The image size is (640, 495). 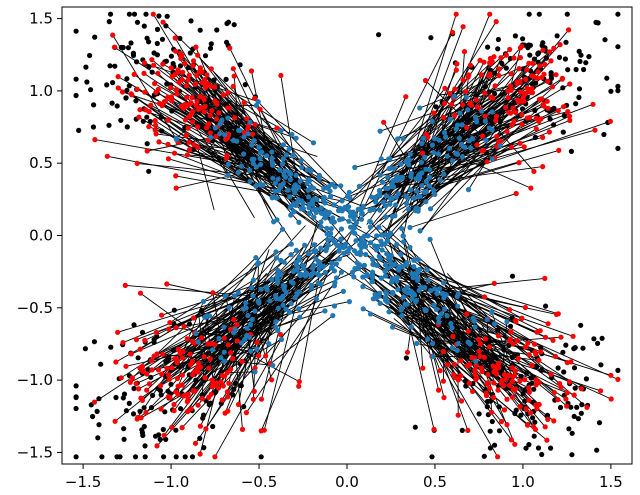 I want to click on x-tick-label: −1.5, so click(x=83, y=482).